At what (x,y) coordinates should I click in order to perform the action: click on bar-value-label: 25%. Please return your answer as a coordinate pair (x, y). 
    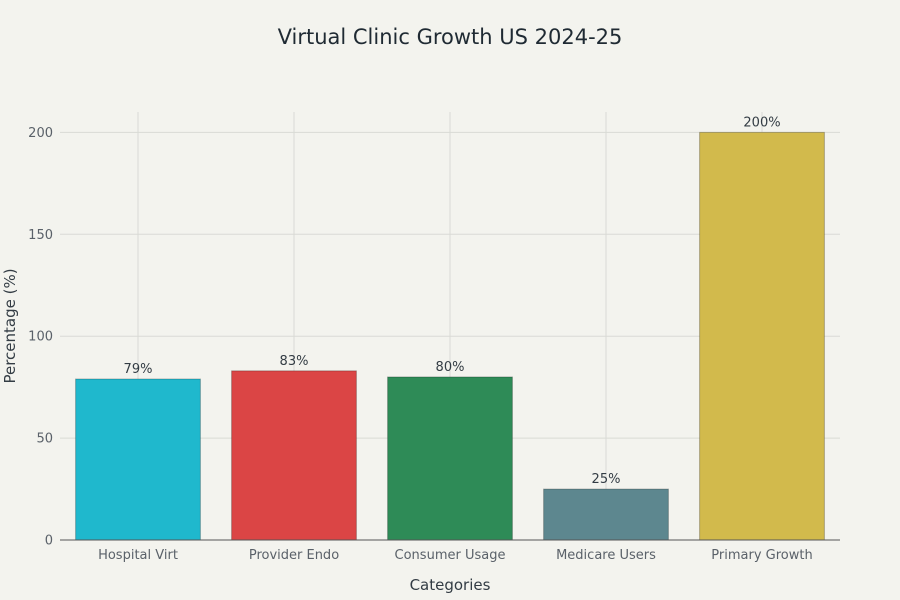
    Looking at the image, I should click on (606, 479).